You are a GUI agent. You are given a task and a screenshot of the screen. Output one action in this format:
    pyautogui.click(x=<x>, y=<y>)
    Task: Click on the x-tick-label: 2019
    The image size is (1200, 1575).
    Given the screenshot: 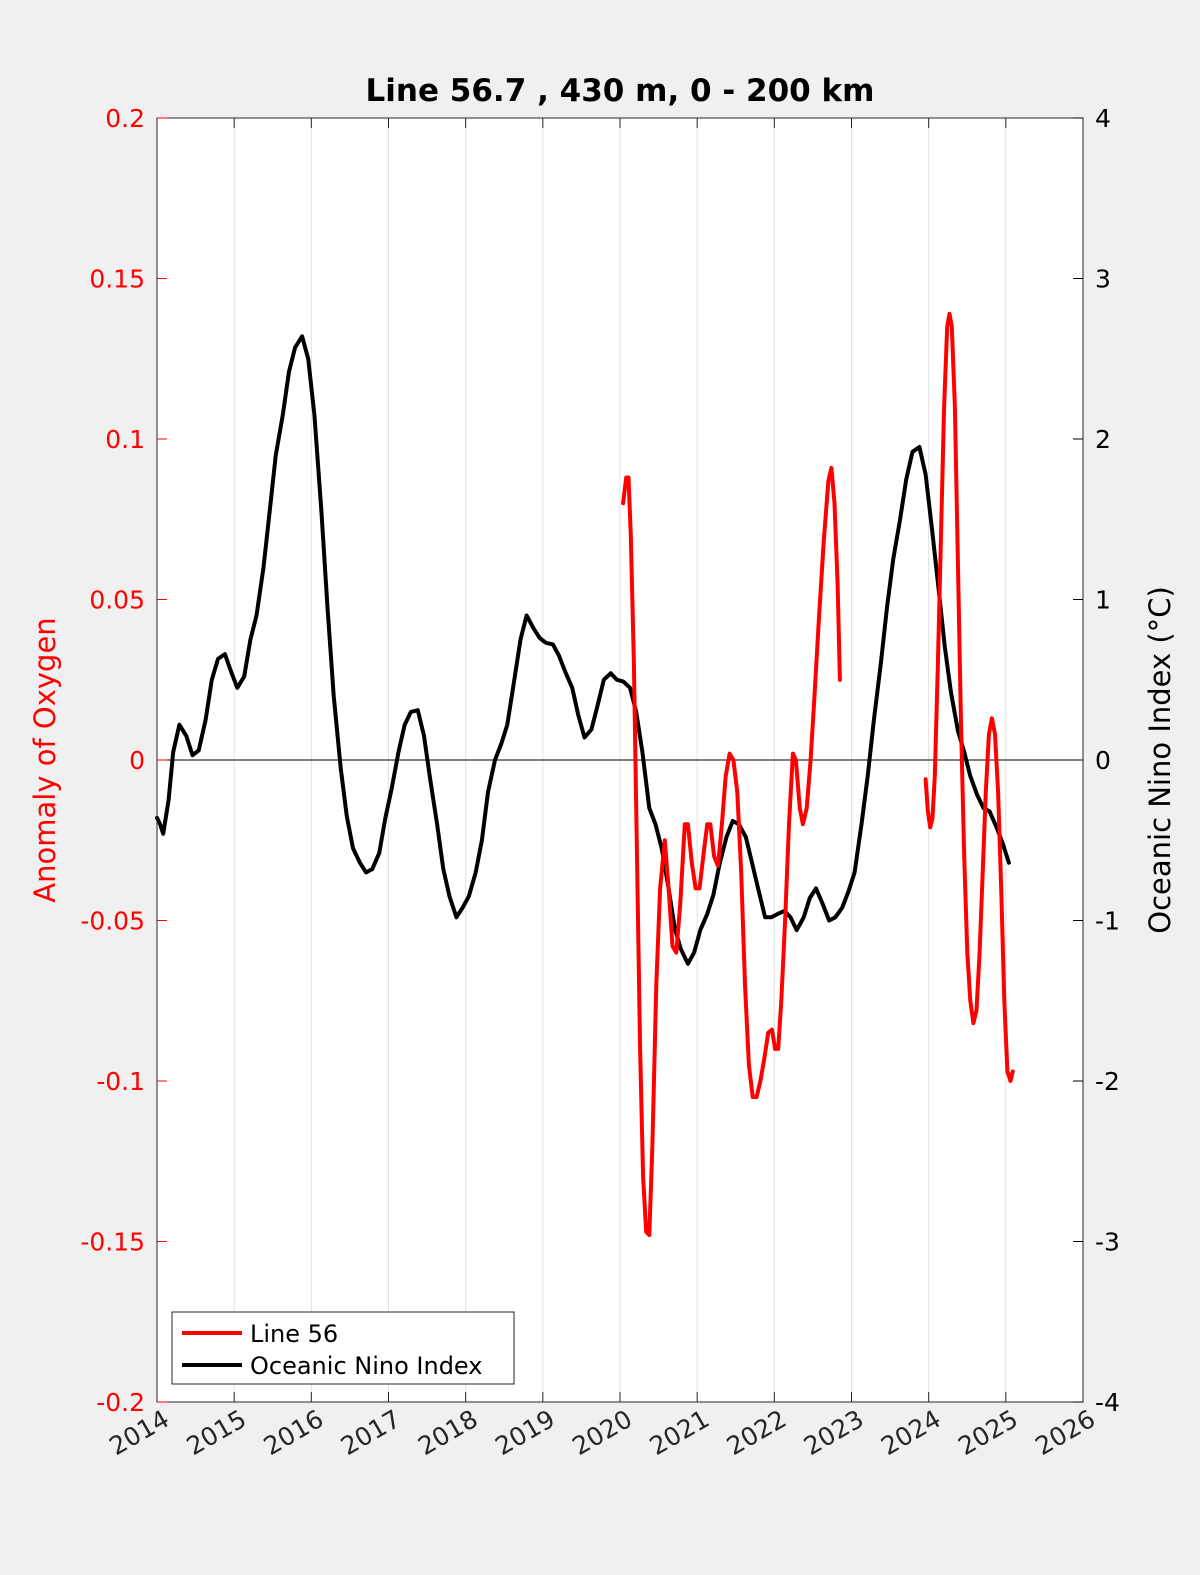 What is the action you would take?
    pyautogui.click(x=525, y=1432)
    